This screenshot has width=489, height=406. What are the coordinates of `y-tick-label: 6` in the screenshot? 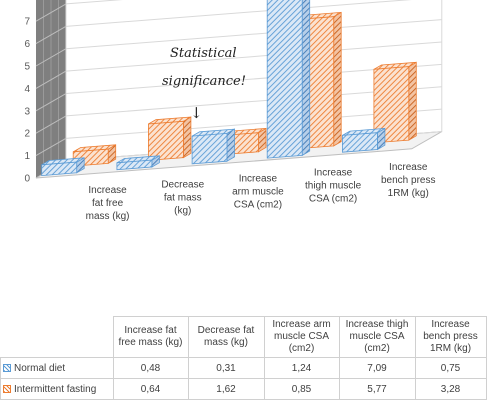 It's located at (27, 44).